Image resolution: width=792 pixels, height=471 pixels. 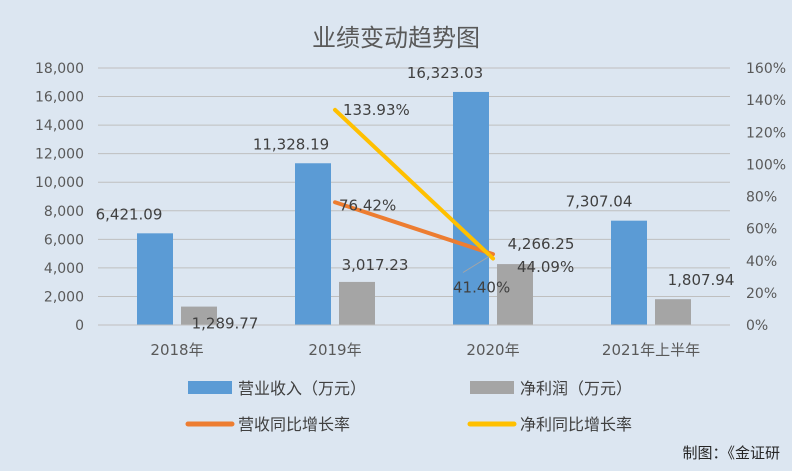 What do you see at coordinates (59, 155) in the screenshot?
I see `y-left-tick-label: 12,000` at bounding box center [59, 155].